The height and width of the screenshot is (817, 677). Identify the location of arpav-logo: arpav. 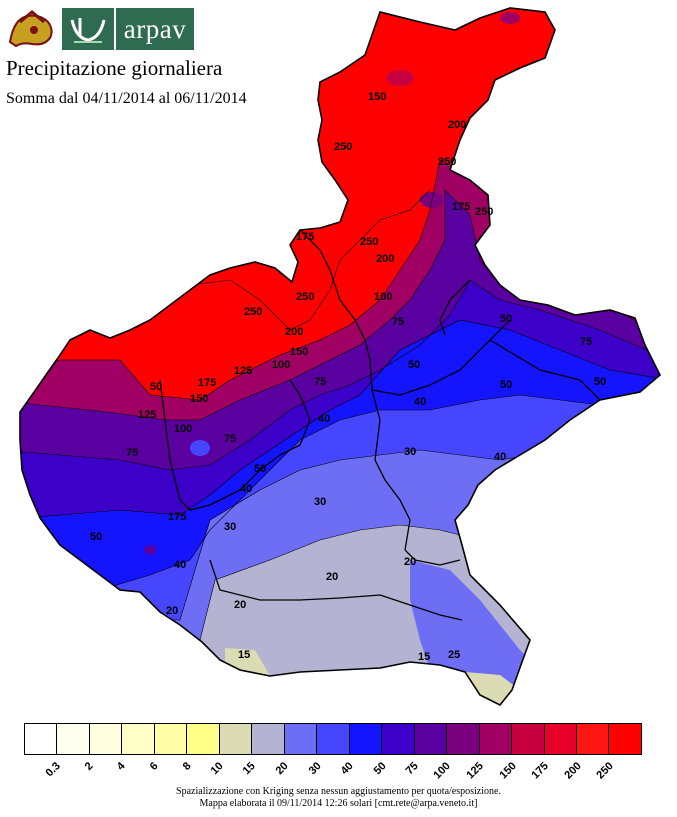
(99, 29).